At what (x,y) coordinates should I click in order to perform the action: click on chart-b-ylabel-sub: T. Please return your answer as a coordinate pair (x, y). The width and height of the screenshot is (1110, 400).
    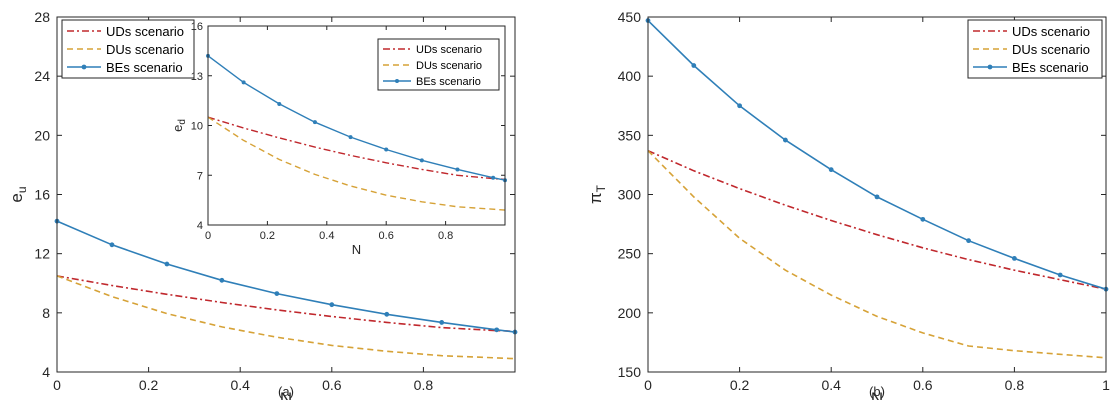
    Looking at the image, I should click on (601, 188).